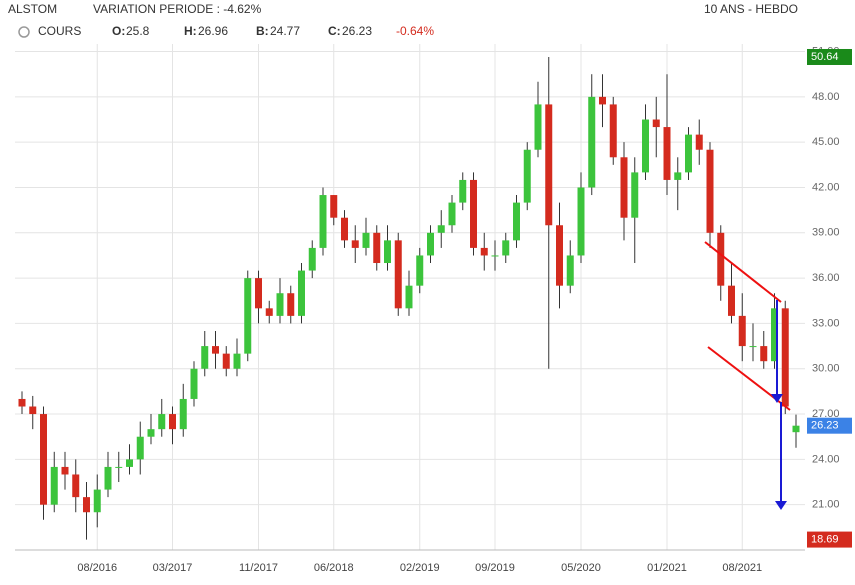  I want to click on x-tick-label: 05/2020, so click(581, 568).